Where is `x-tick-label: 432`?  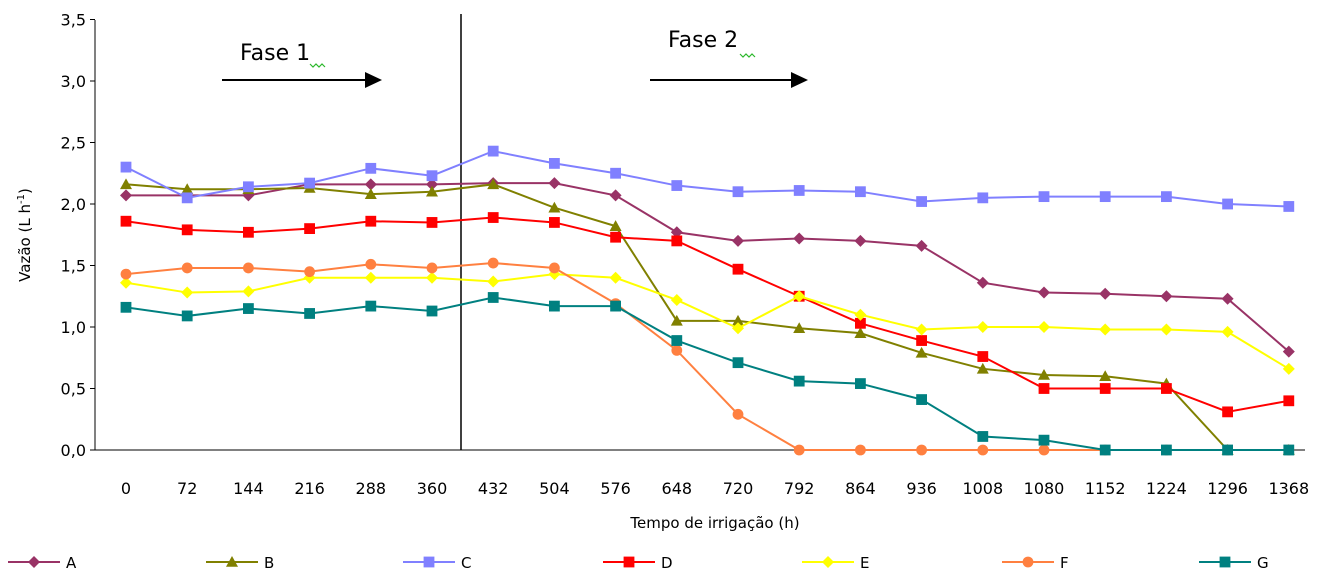 x-tick-label: 432 is located at coordinates (493, 488).